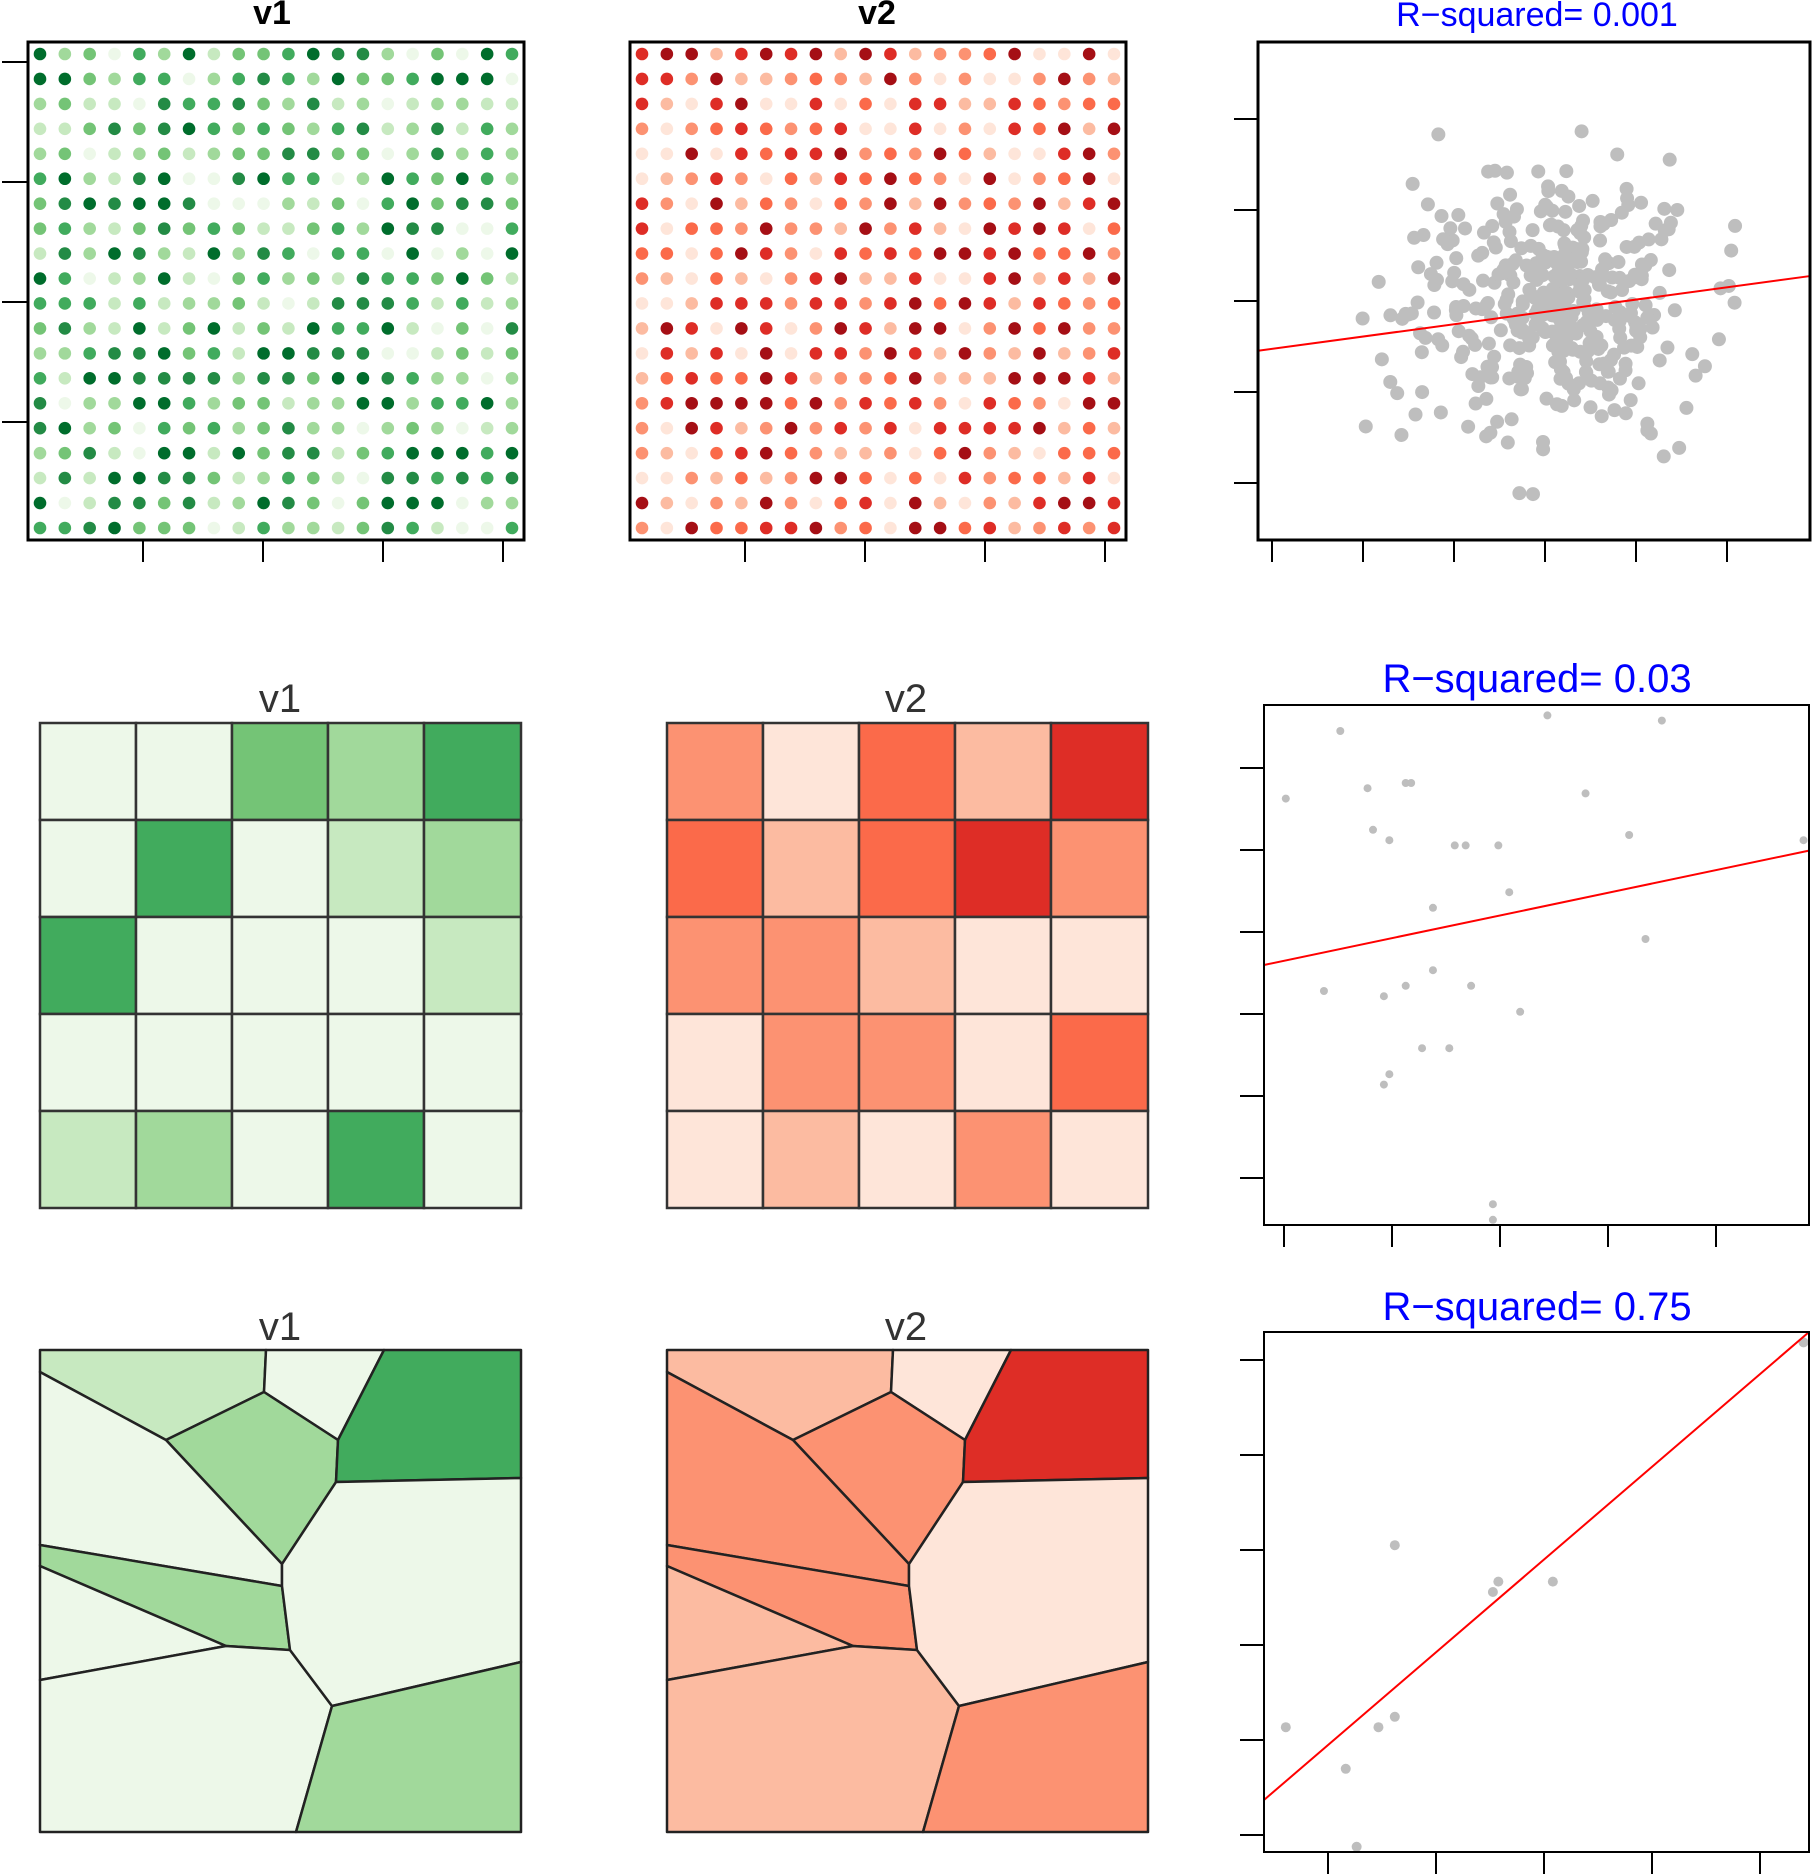 The width and height of the screenshot is (1812, 1875). I want to click on panel-v1-cells: v1, so click(280, 943).